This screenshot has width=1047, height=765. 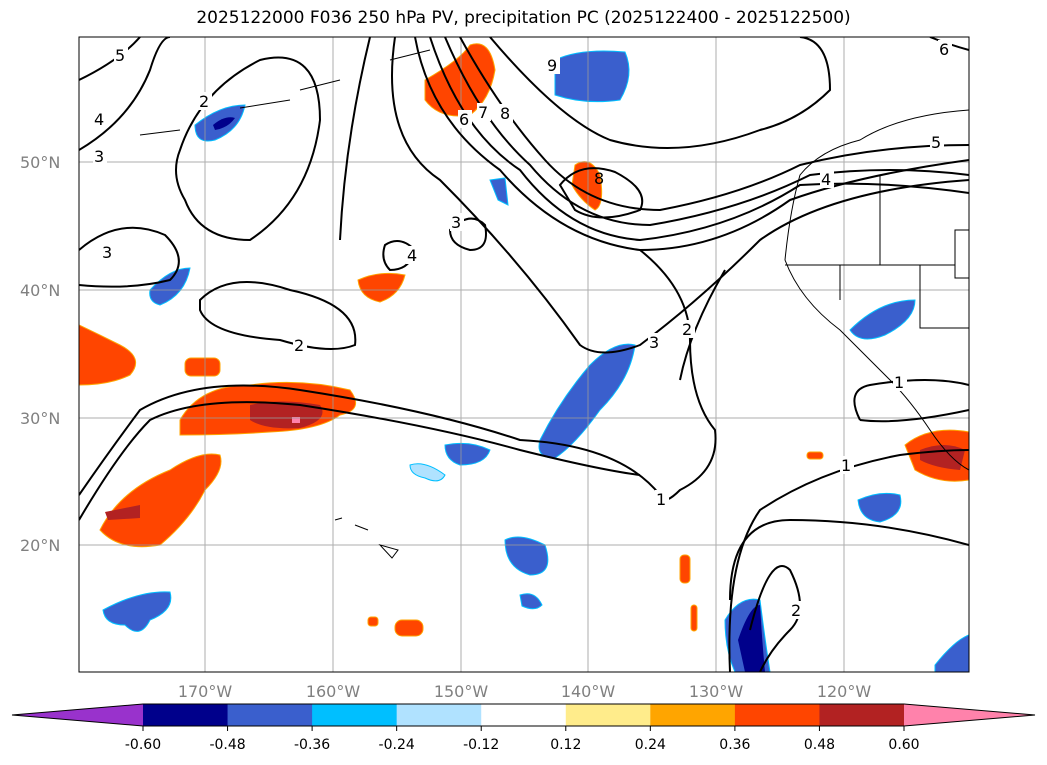 What do you see at coordinates (903, 745) in the screenshot?
I see `colorbar-tick-label: 0.60` at bounding box center [903, 745].